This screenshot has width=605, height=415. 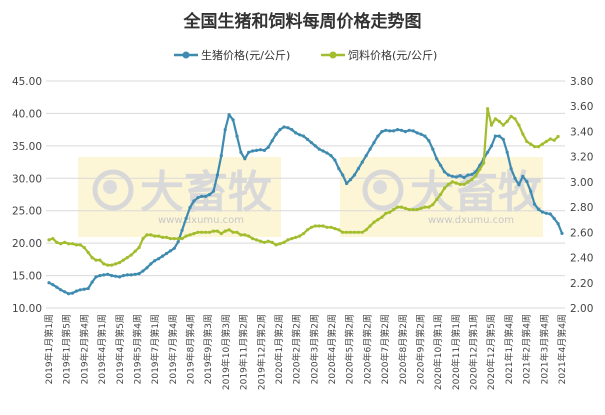 What do you see at coordinates (509, 349) in the screenshot?
I see `x-tick-label: 2021年1月第4周` at bounding box center [509, 349].